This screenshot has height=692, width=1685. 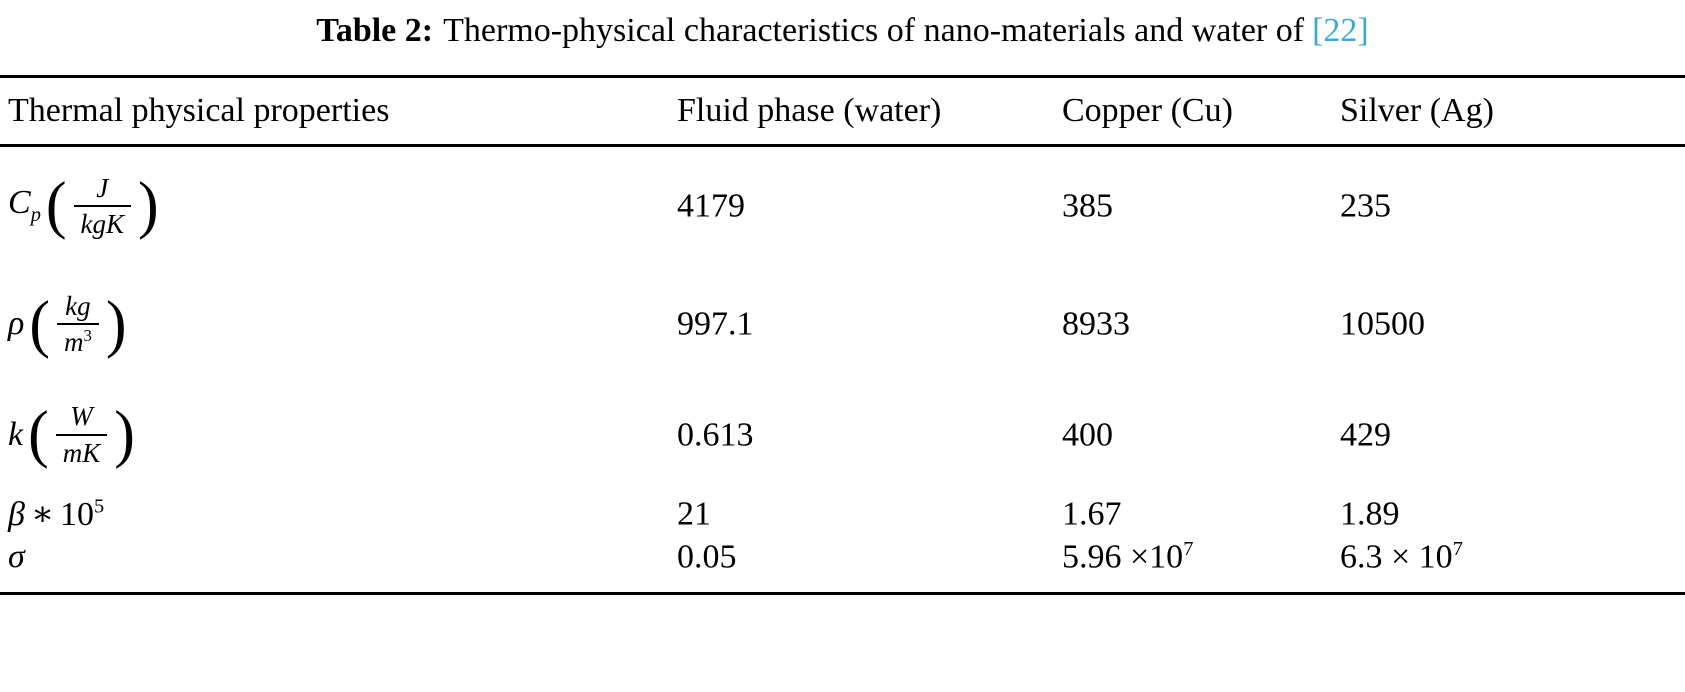 I want to click on column-header-silver: Silver (Ag), so click(x=1417, y=110).